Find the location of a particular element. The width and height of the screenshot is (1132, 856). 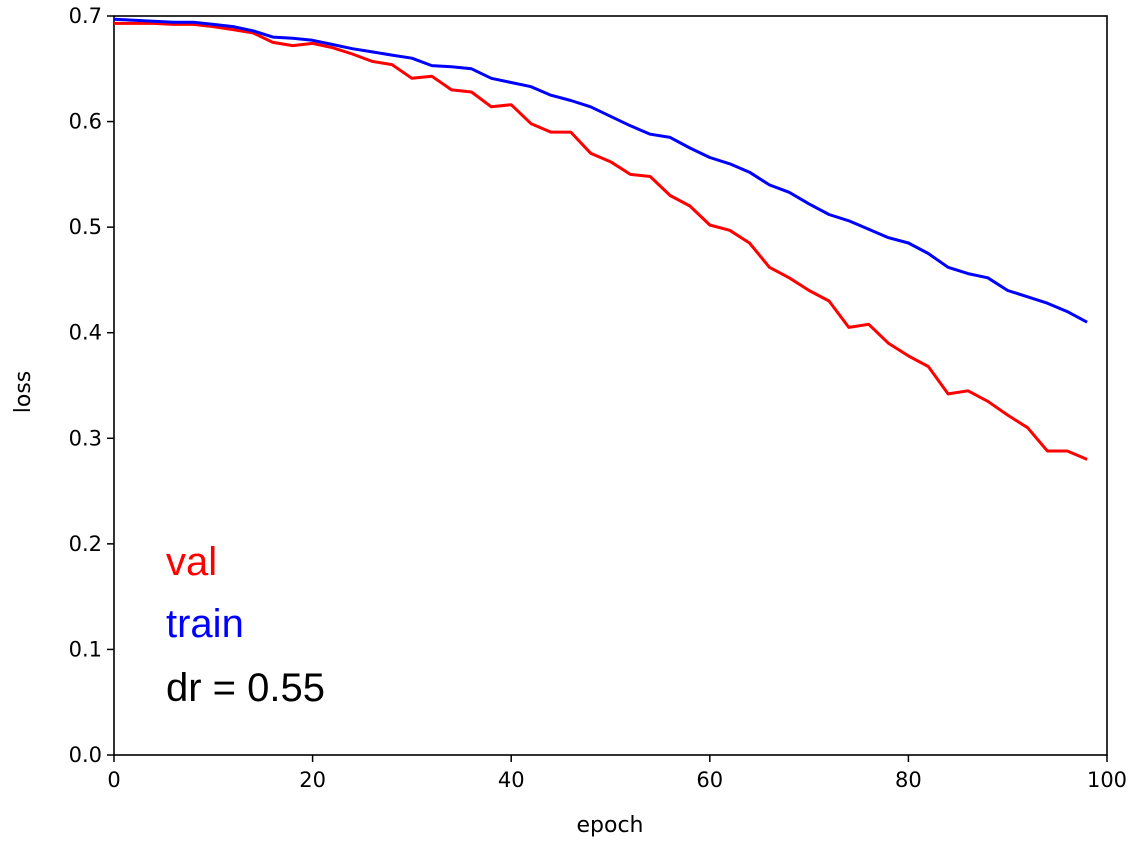

dropout-rate-annotation: dr = 0.55 is located at coordinates (245, 688).